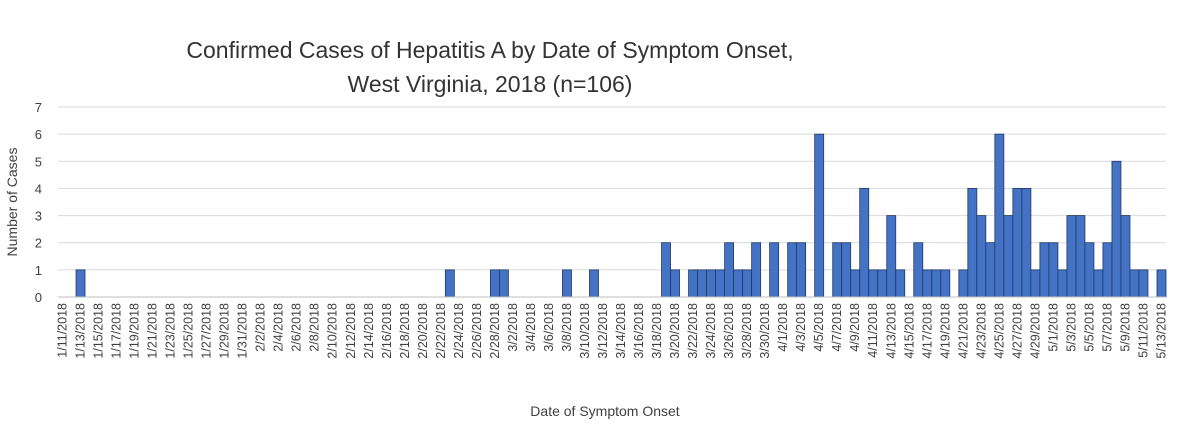 The height and width of the screenshot is (444, 1186). I want to click on y-tick-label: 5, so click(38, 161).